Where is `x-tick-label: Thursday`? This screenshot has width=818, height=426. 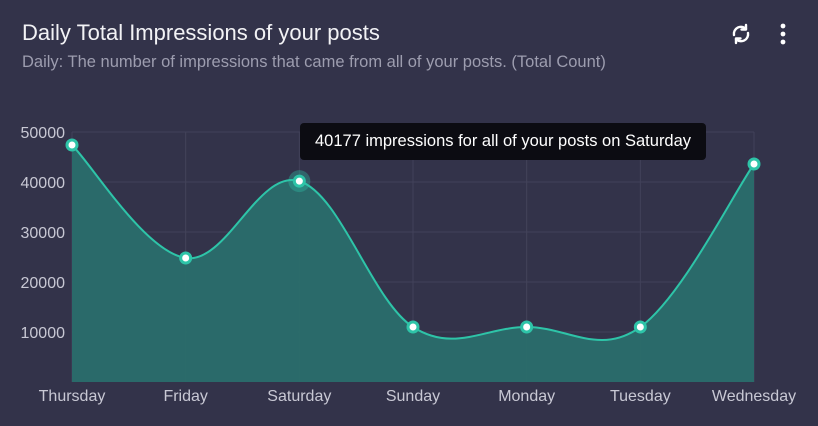 x-tick-label: Thursday is located at coordinates (72, 396).